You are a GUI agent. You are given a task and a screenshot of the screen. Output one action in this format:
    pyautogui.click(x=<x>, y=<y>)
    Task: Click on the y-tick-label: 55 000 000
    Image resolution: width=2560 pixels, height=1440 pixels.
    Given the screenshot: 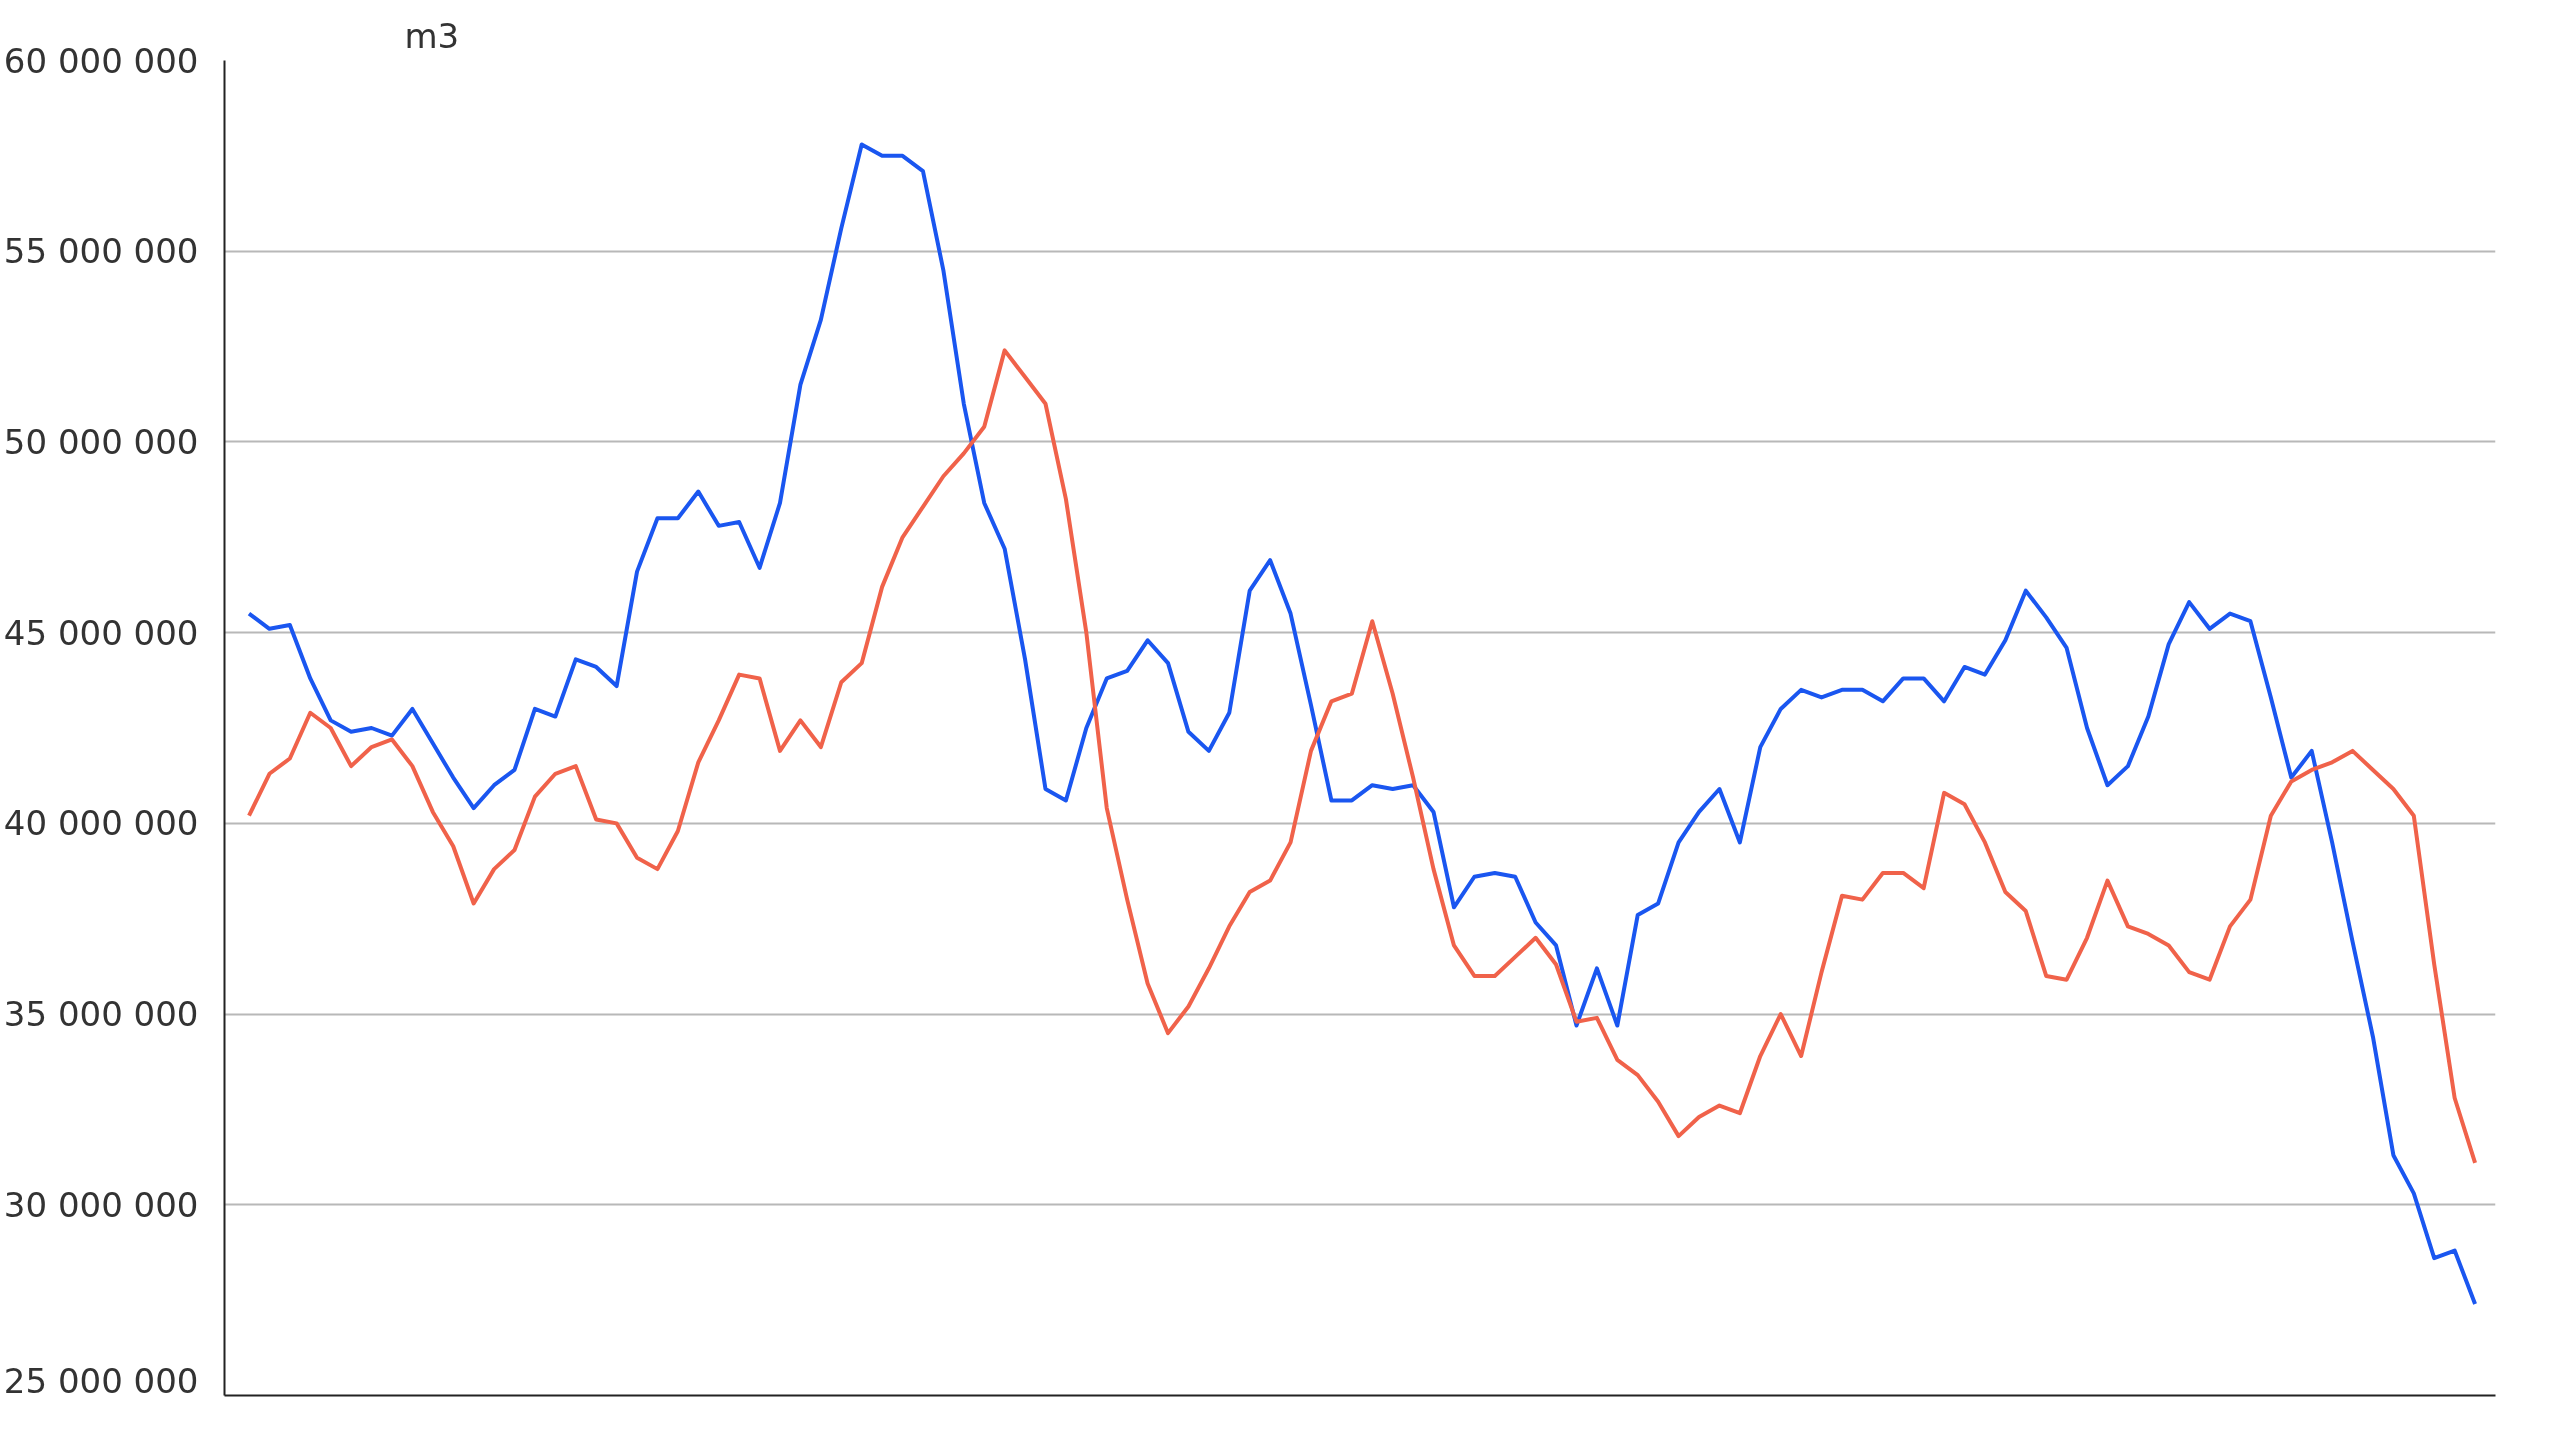 What is the action you would take?
    pyautogui.click(x=101, y=251)
    